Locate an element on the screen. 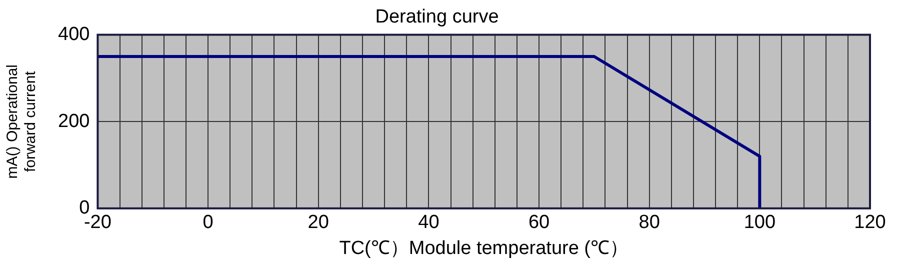 This screenshot has height=262, width=900. x-tick-label: 20 is located at coordinates (318, 223).